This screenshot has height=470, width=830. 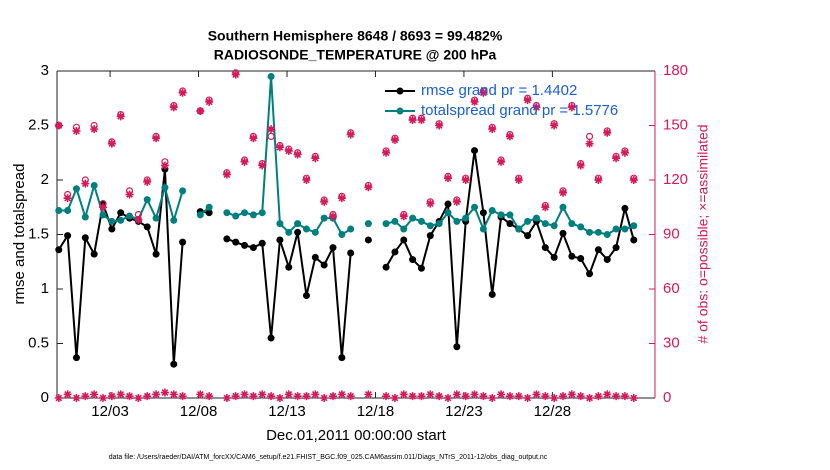 What do you see at coordinates (400, 91) in the screenshot?
I see `legend-marker` at bounding box center [400, 91].